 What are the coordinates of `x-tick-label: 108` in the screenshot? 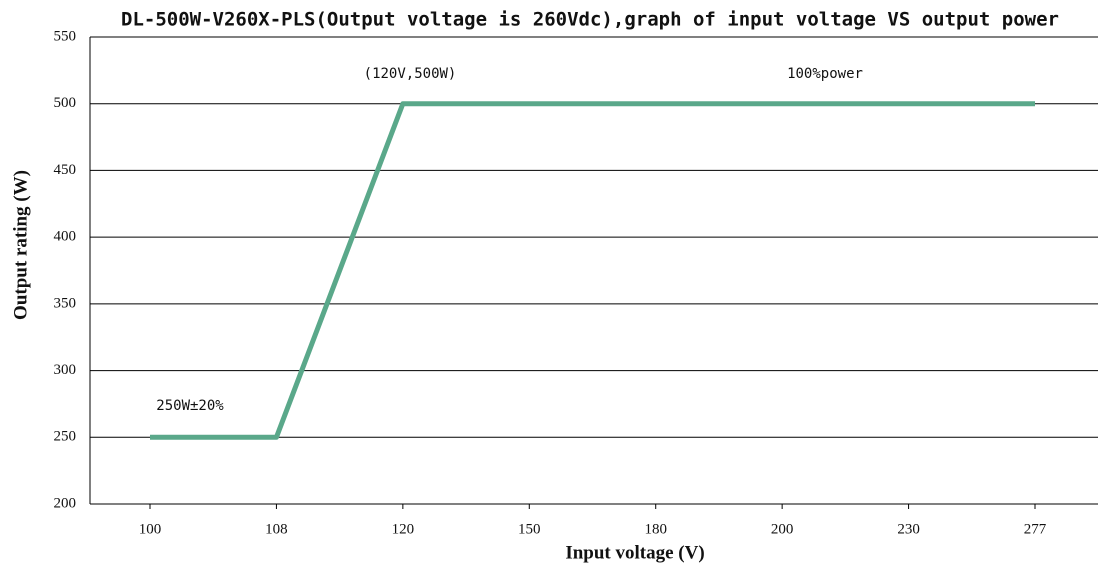 It's located at (276, 529).